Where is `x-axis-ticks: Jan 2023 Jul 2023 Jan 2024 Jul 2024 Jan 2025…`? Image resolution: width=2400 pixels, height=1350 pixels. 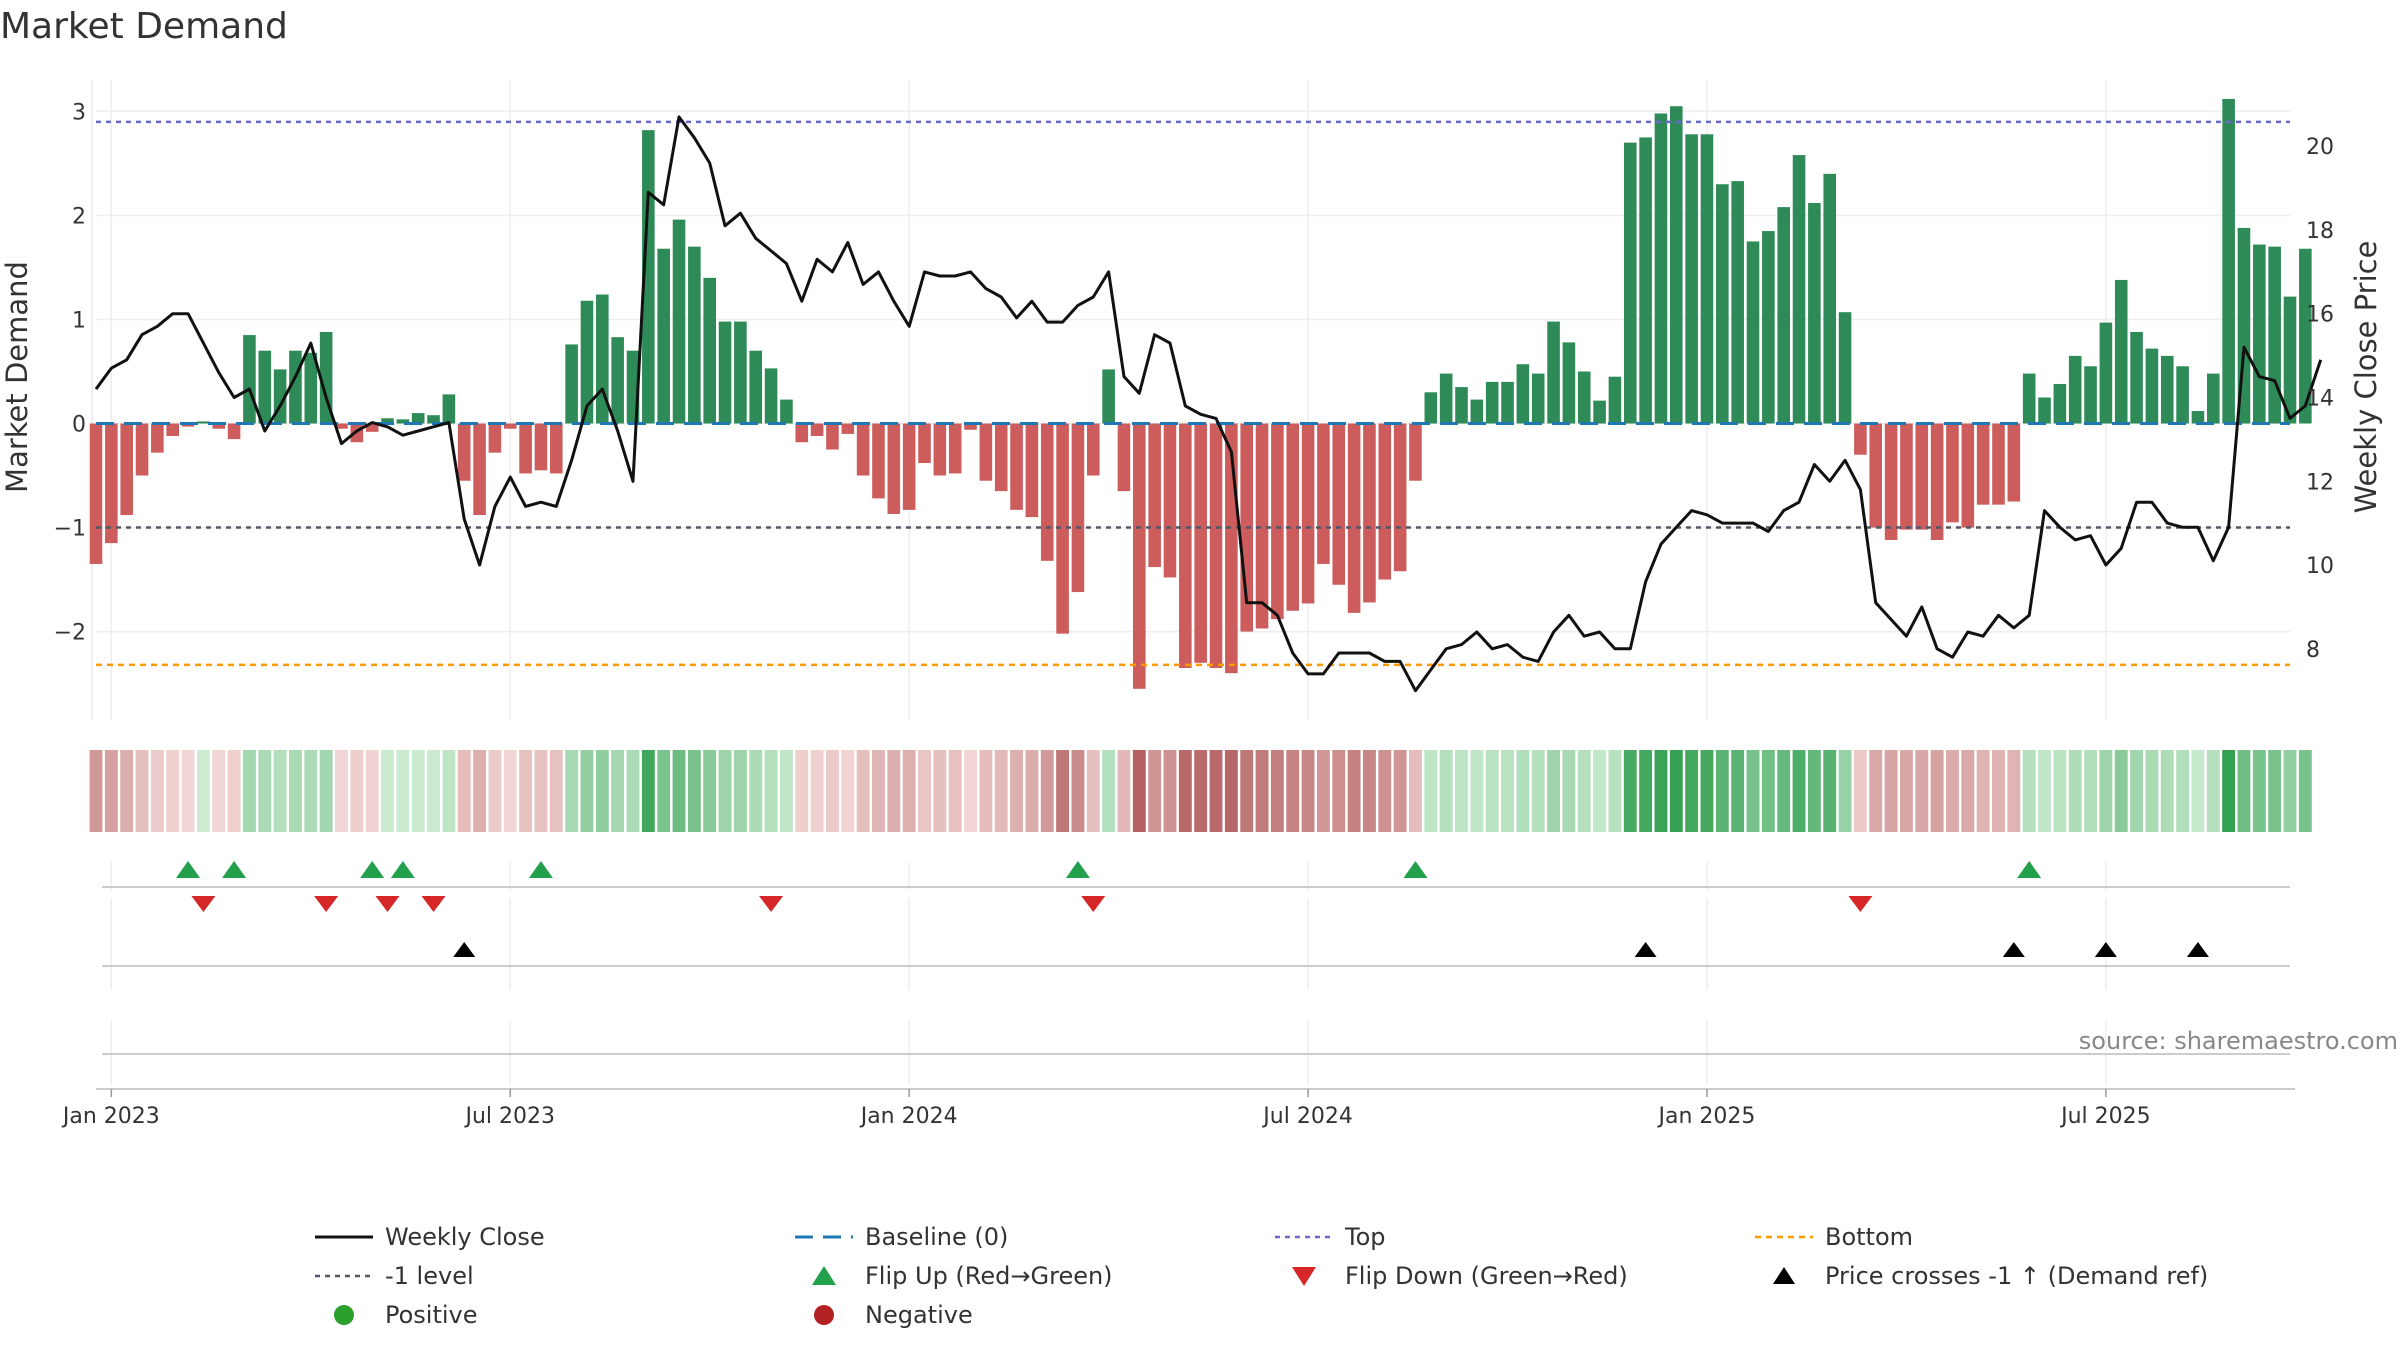 x-axis-ticks: Jan 2023 Jul 2023 Jan 2024 Jul 2024 Jan 2025… is located at coordinates (1106, 1109).